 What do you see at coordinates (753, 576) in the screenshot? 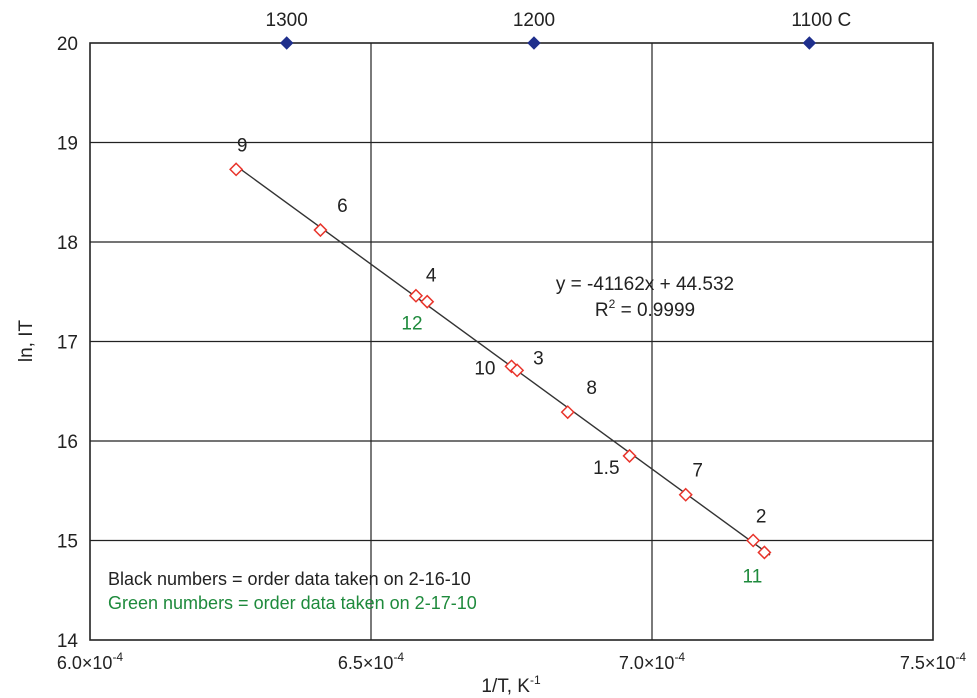
I see `point-label: 11` at bounding box center [753, 576].